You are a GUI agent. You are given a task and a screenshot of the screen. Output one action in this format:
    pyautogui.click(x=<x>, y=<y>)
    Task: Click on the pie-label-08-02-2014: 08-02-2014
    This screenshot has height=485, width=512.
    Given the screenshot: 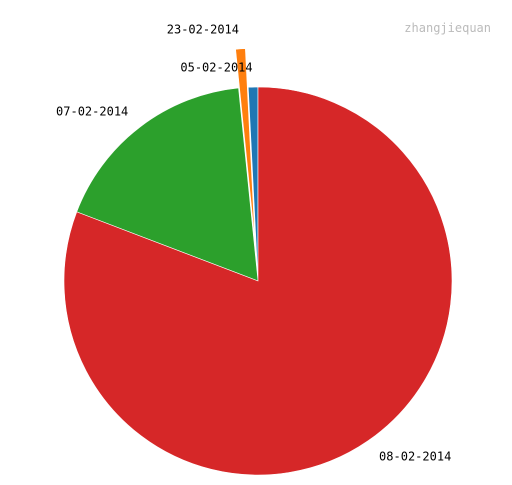 What is the action you would take?
    pyautogui.click(x=415, y=457)
    